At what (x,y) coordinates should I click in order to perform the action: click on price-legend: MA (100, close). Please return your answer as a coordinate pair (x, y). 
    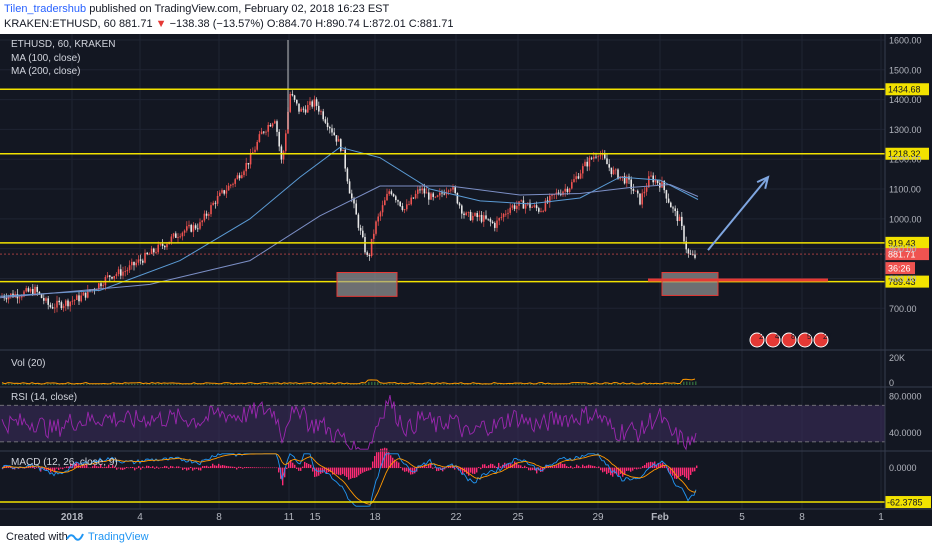
    Looking at the image, I should click on (45, 58).